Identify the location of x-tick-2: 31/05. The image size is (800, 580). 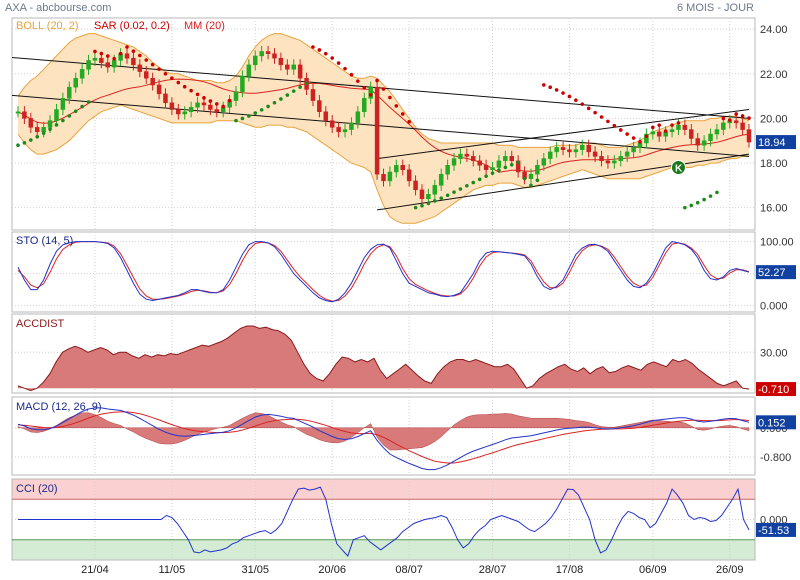
(255, 570).